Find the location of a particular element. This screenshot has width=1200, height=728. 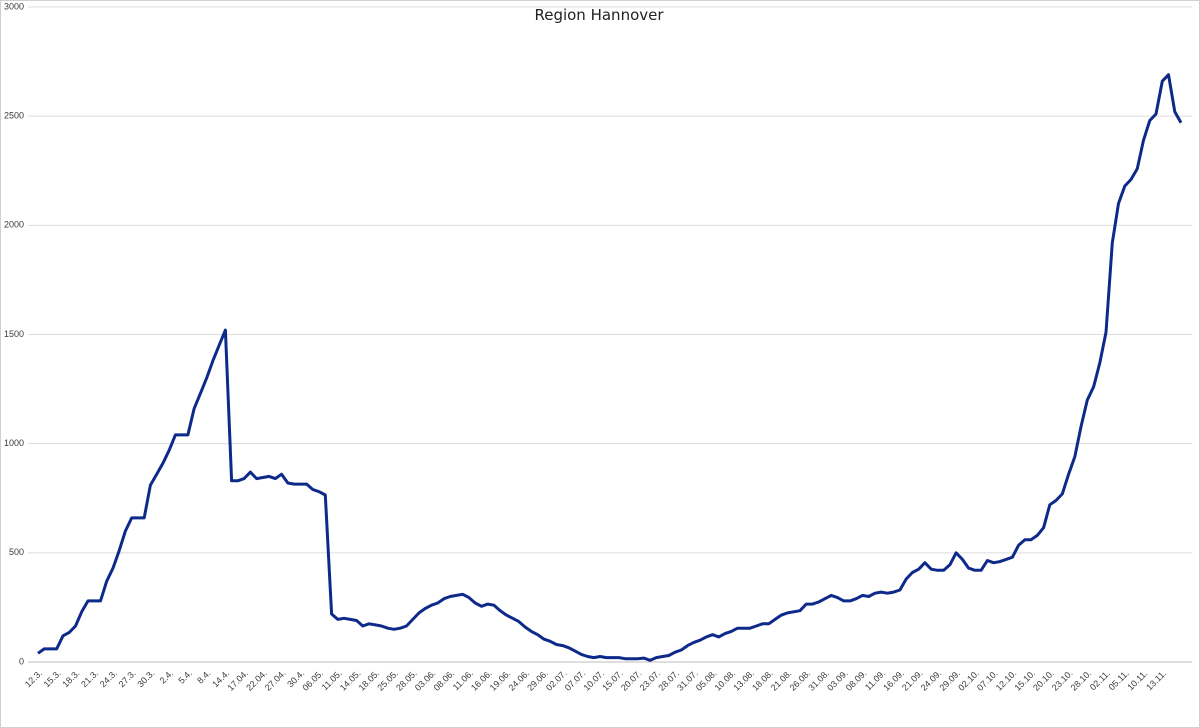

y-tick-label: 1000 is located at coordinates (14, 443).